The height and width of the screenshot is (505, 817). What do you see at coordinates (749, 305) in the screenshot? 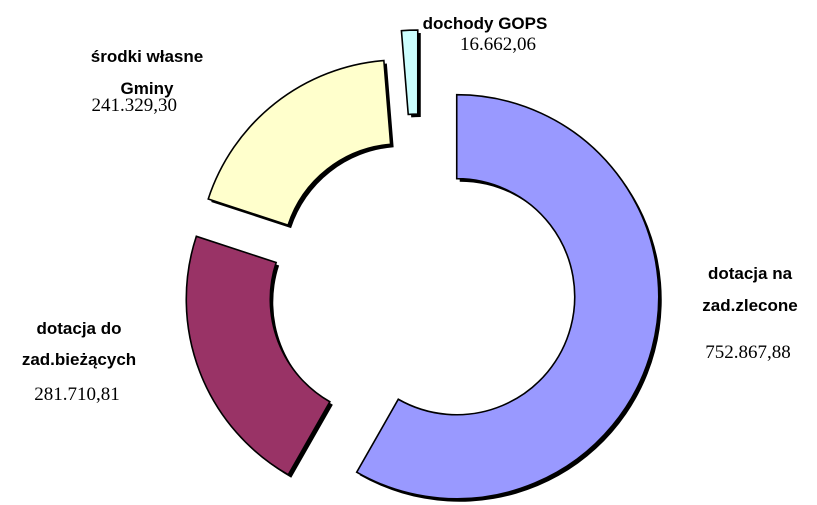
I see `slice-label-dotacja-na-zad-zlecone-line-2: zad.zlecone` at bounding box center [749, 305].